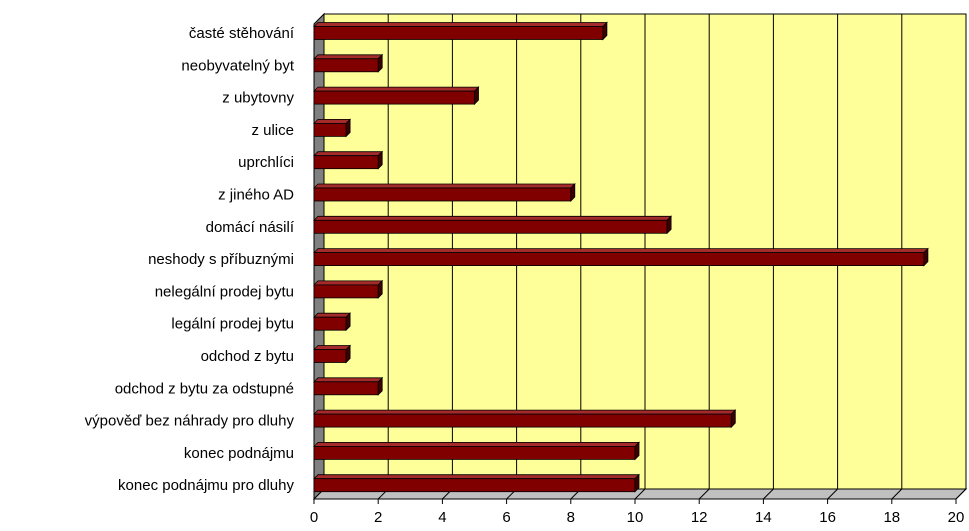 The image size is (969, 531). I want to click on x-tick-label: 0, so click(314, 517).